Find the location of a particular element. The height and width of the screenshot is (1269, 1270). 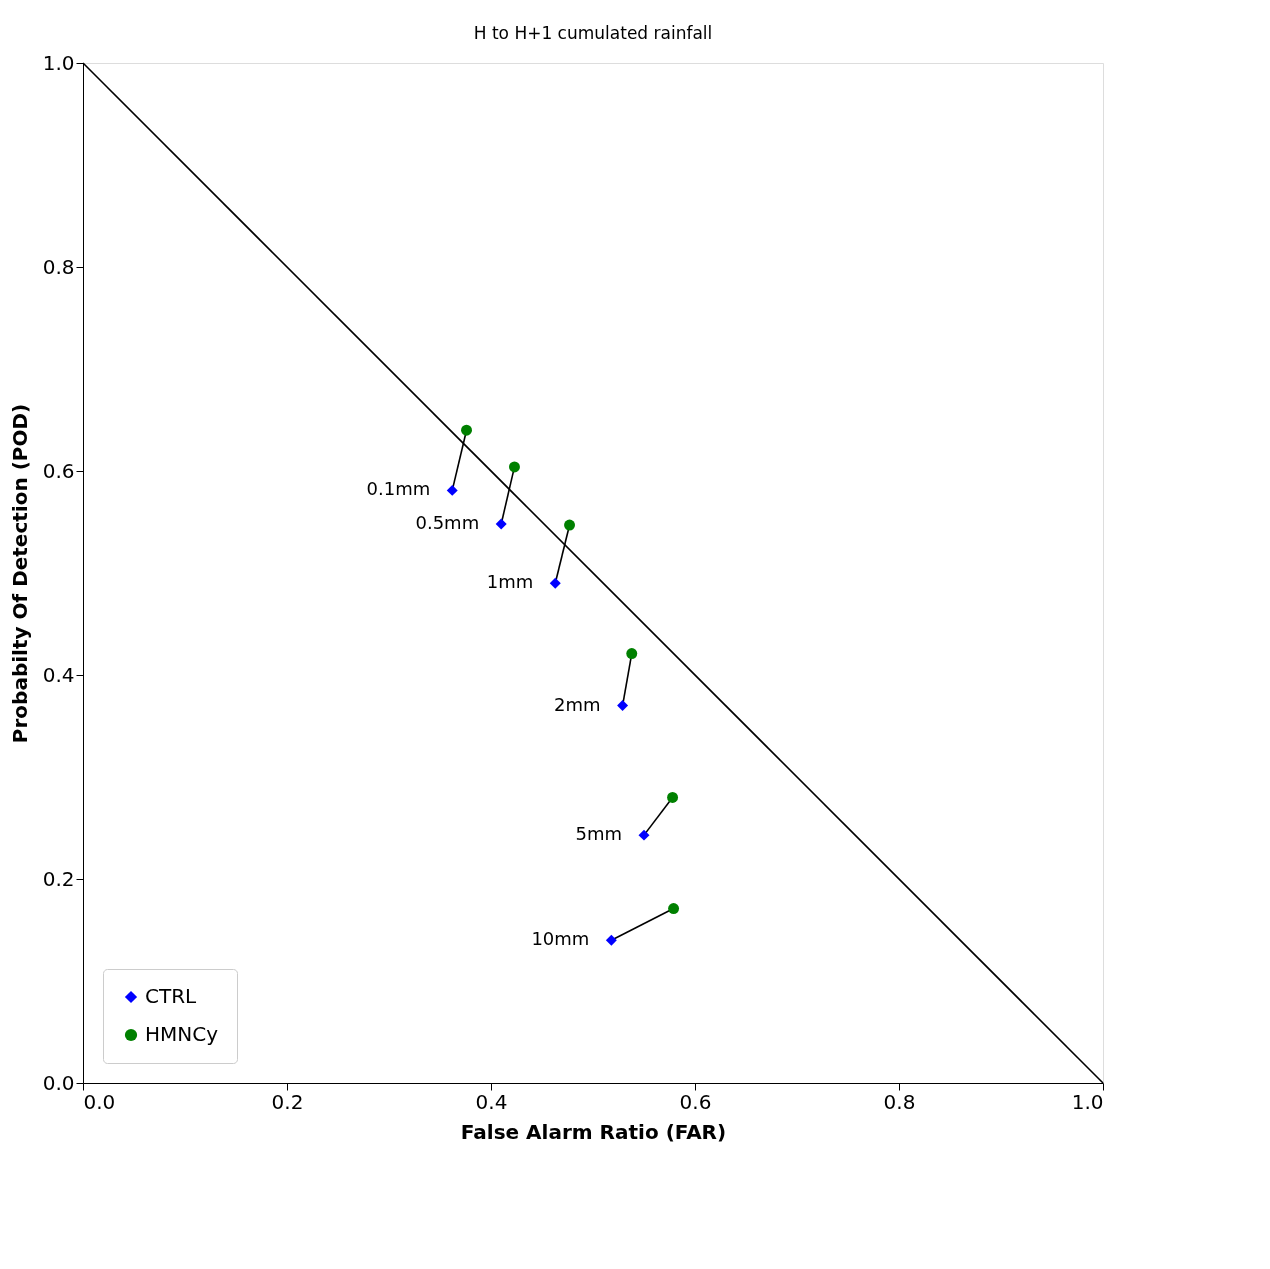

y-axis-title: Probabilty Of Detection (POD) is located at coordinates (19, 573).